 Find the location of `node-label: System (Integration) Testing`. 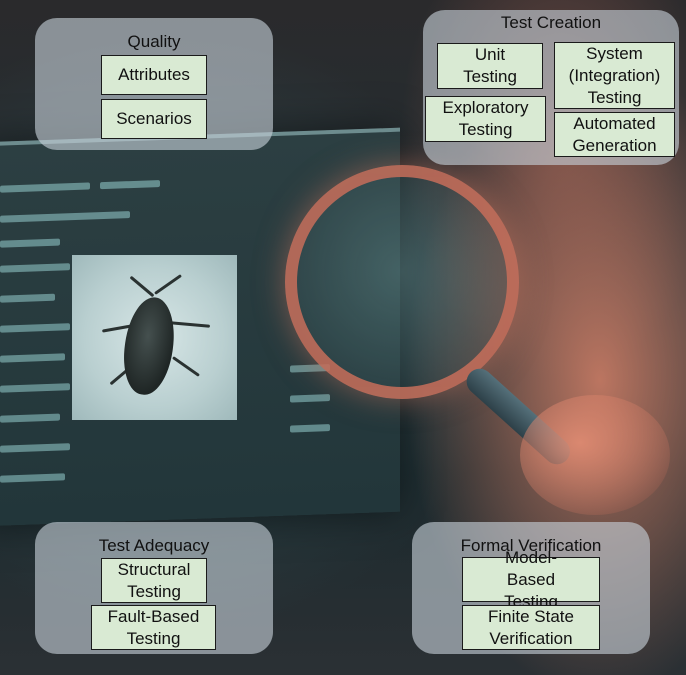

node-label: System (Integration) Testing is located at coordinates (614, 75).